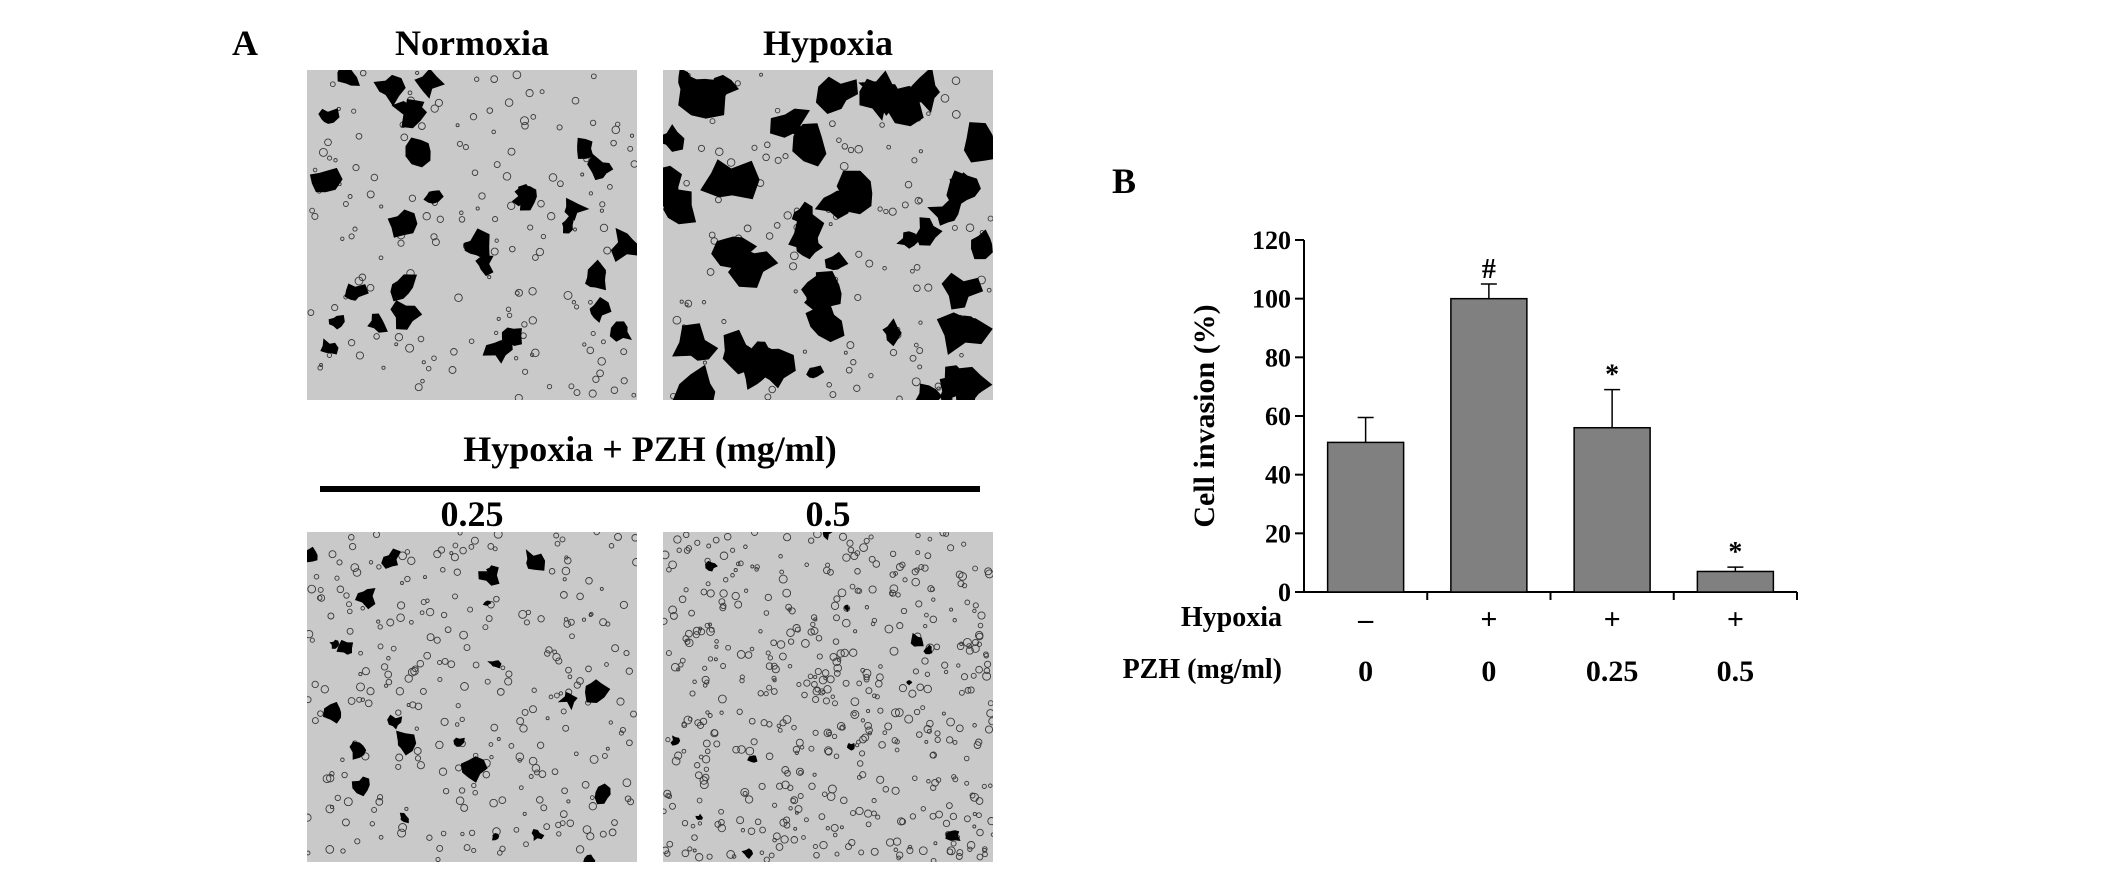 Image resolution: width=2126 pixels, height=872 pixels. I want to click on condition-value: –, so click(1365, 619).